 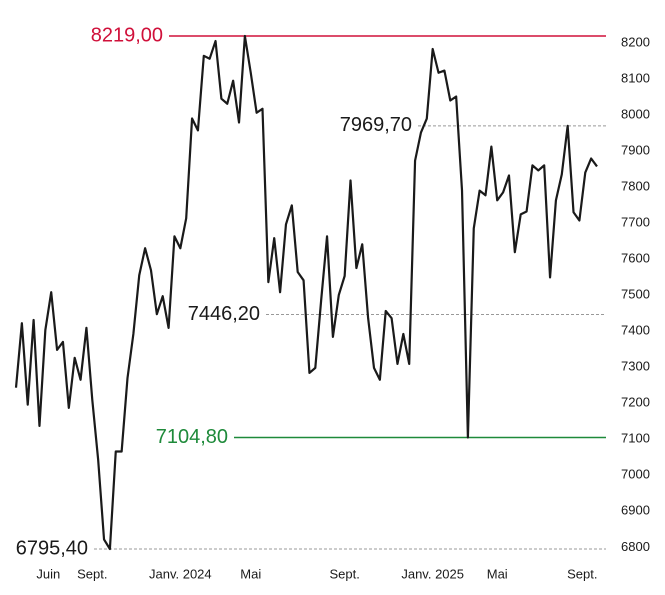 What do you see at coordinates (127, 35) in the screenshot?
I see `reference-label: 8219,00` at bounding box center [127, 35].